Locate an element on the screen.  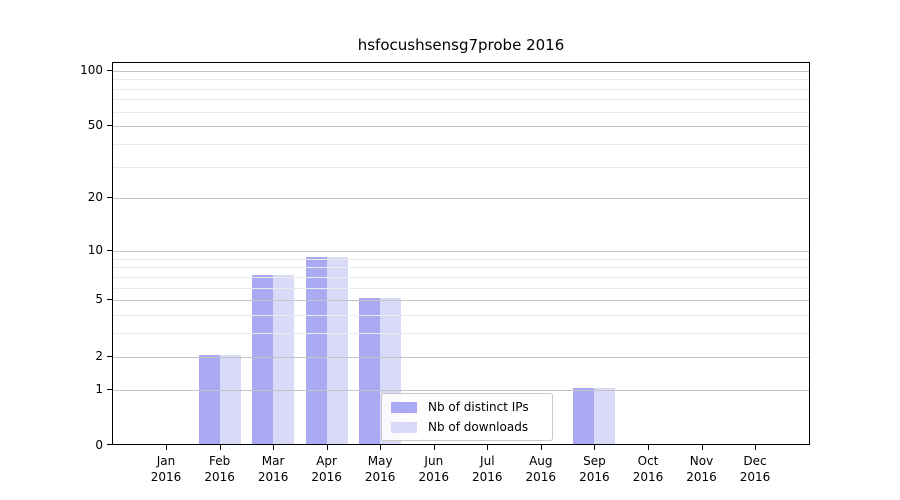
x-tick-label-jun: Jun 2016 is located at coordinates (434, 469).